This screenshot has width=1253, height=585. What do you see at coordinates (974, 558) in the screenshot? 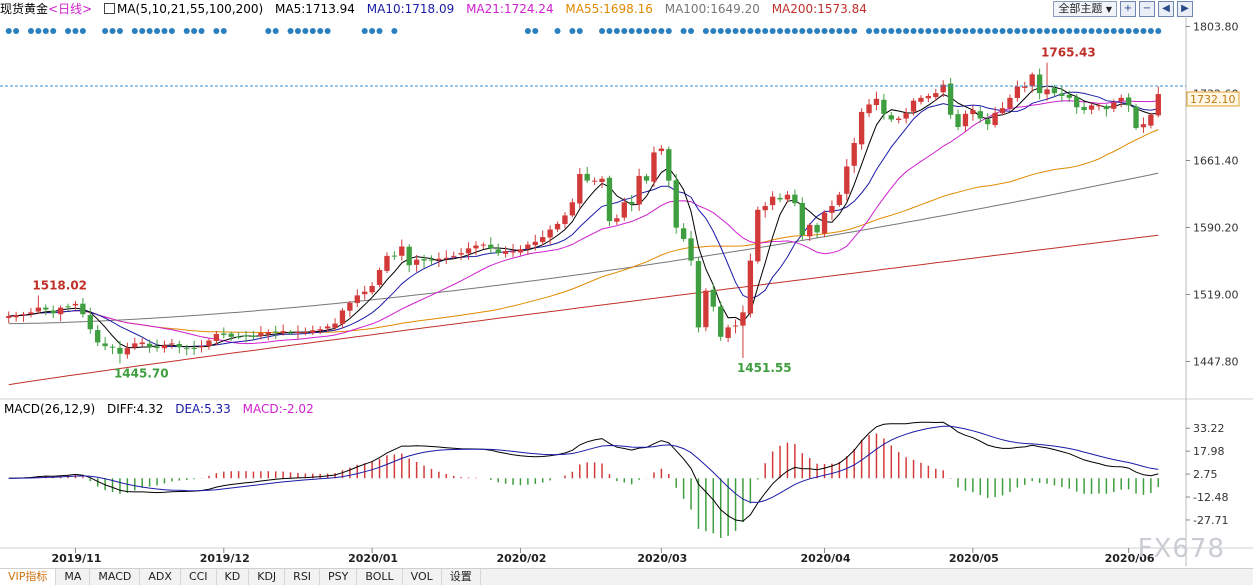
I see `time-tick-label: 2020/05` at bounding box center [974, 558].